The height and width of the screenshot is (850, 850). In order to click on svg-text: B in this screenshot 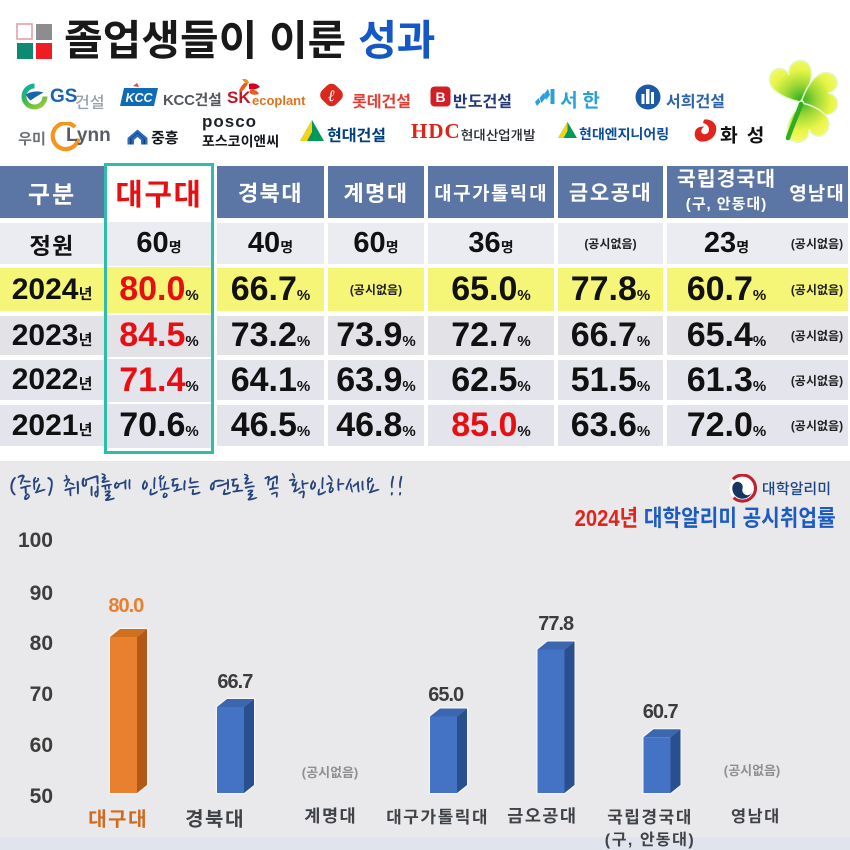, I will do `click(440, 97)`.